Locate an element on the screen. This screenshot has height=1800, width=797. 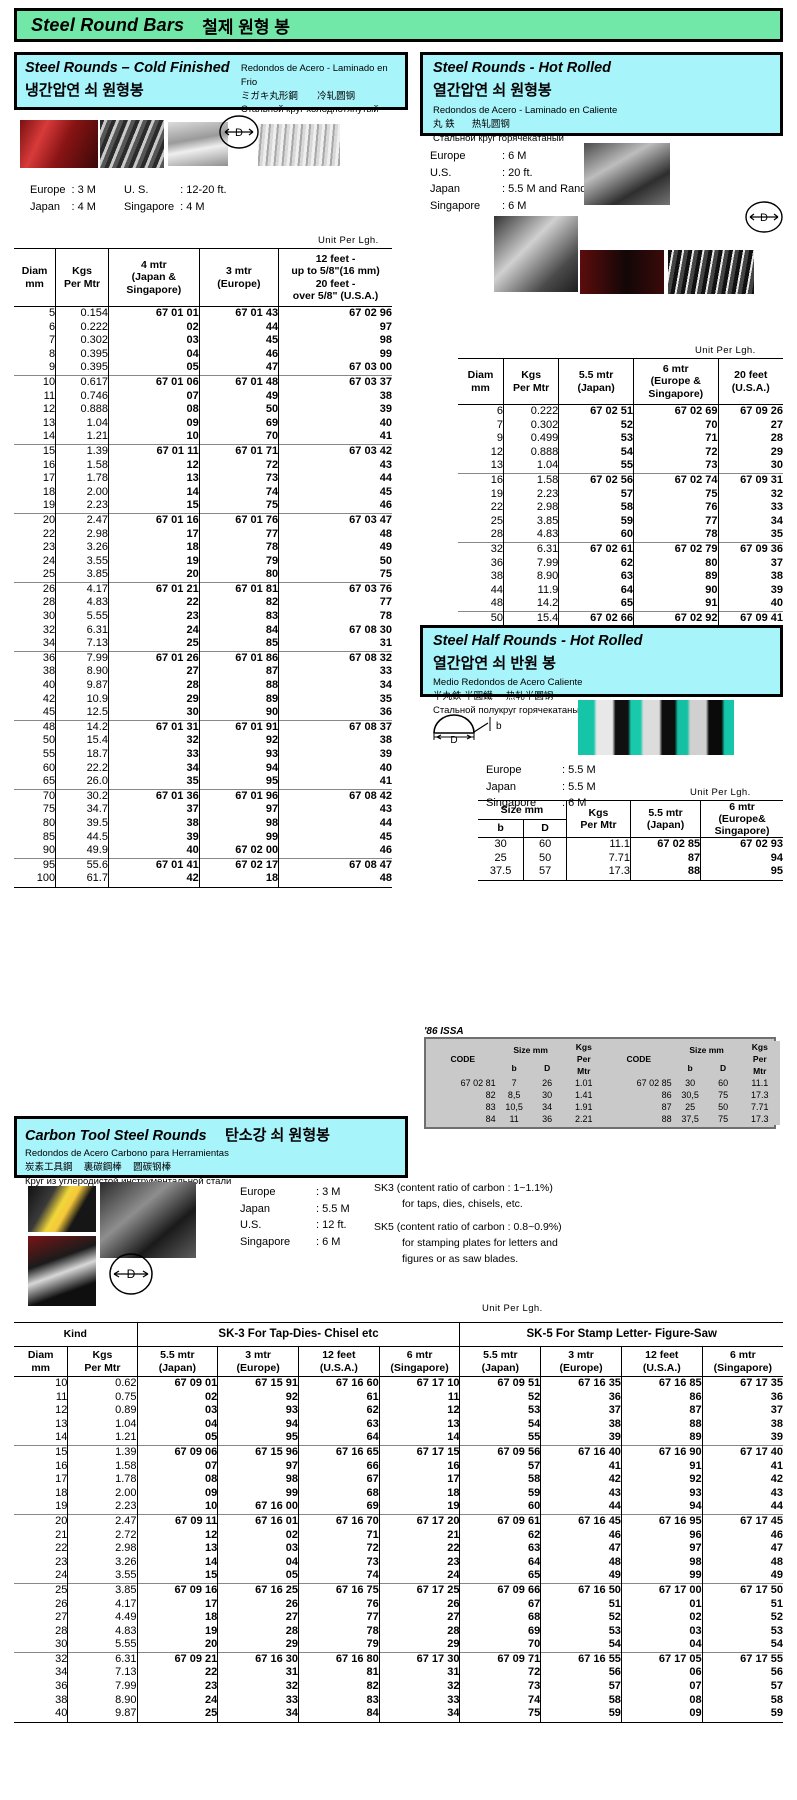
half-len-value-0: : 5.5 M is located at coordinates (579, 770).